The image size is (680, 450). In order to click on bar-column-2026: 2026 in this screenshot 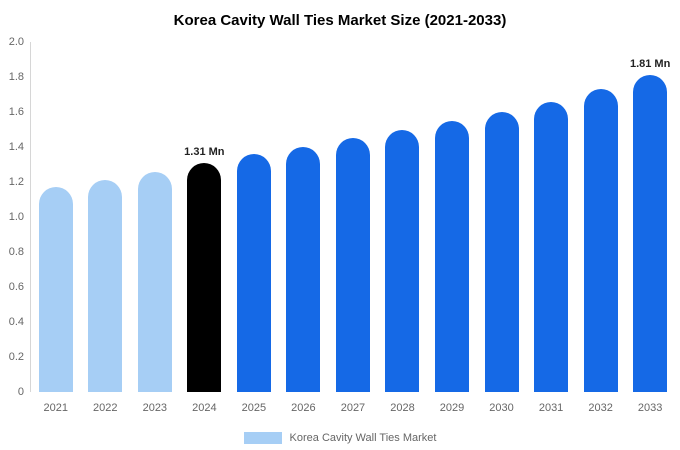, I will do `click(304, 228)`.